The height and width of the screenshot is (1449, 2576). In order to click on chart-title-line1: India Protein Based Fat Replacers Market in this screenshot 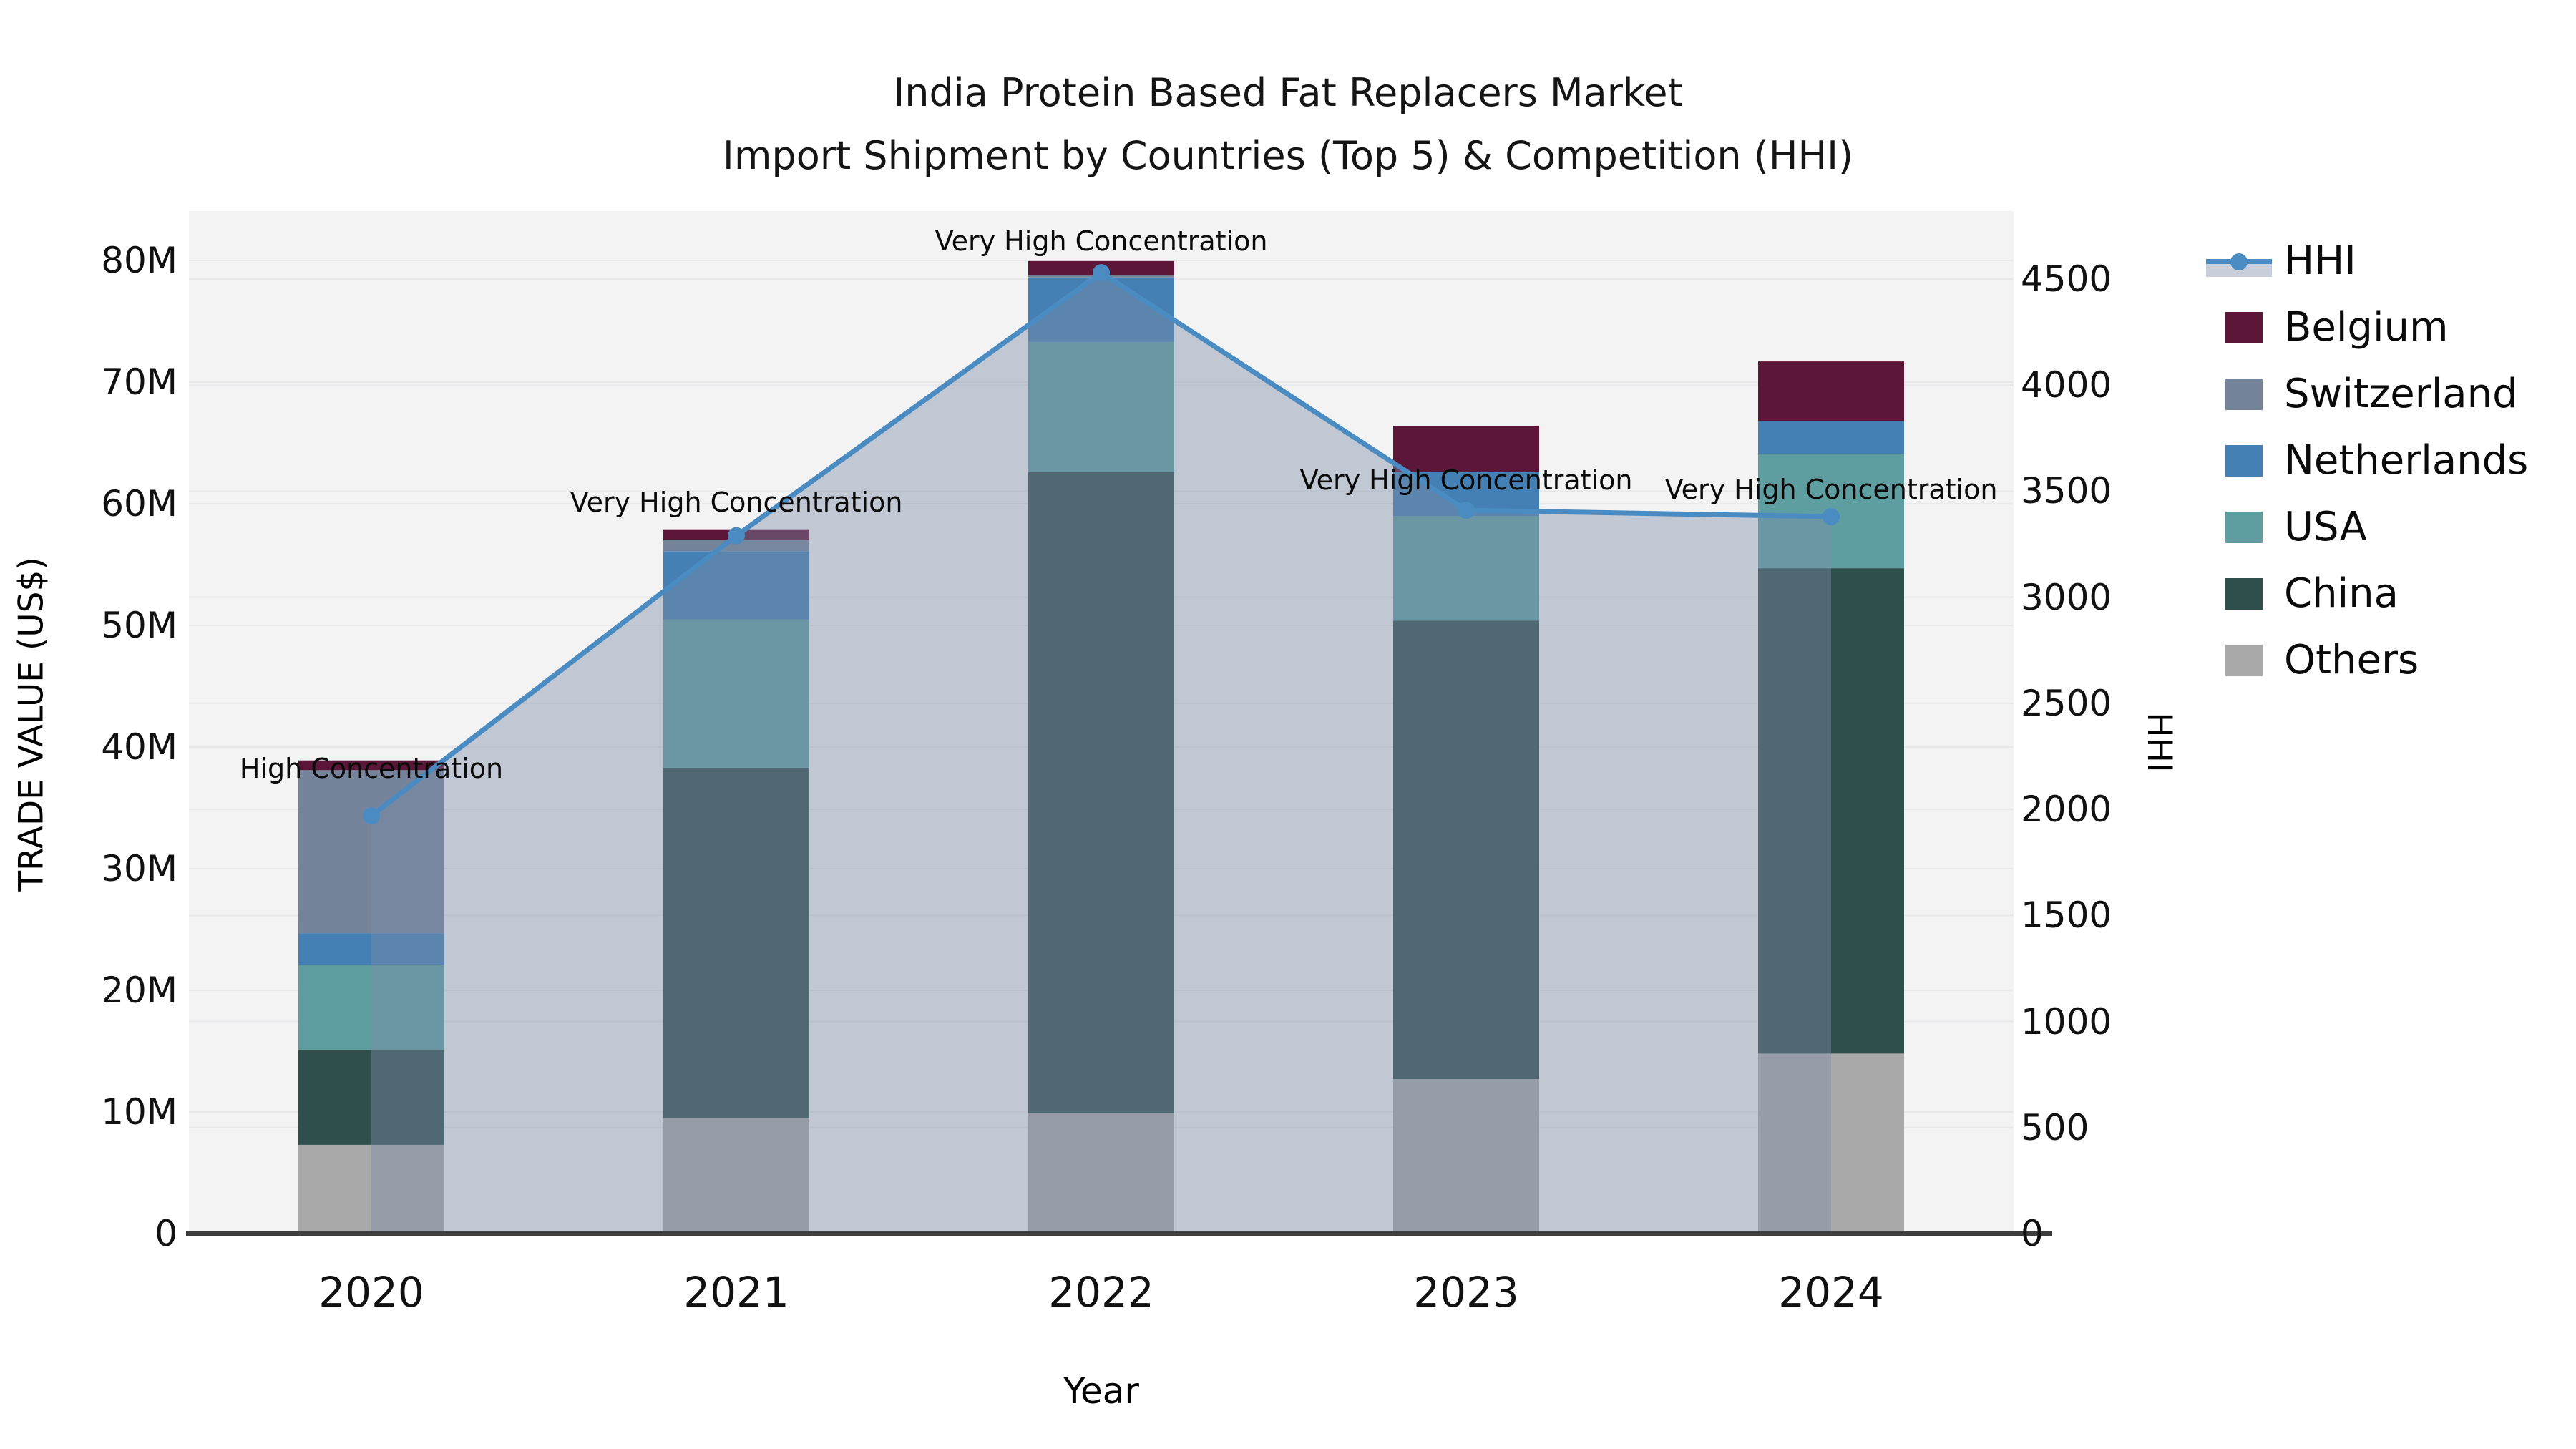, I will do `click(1288, 92)`.